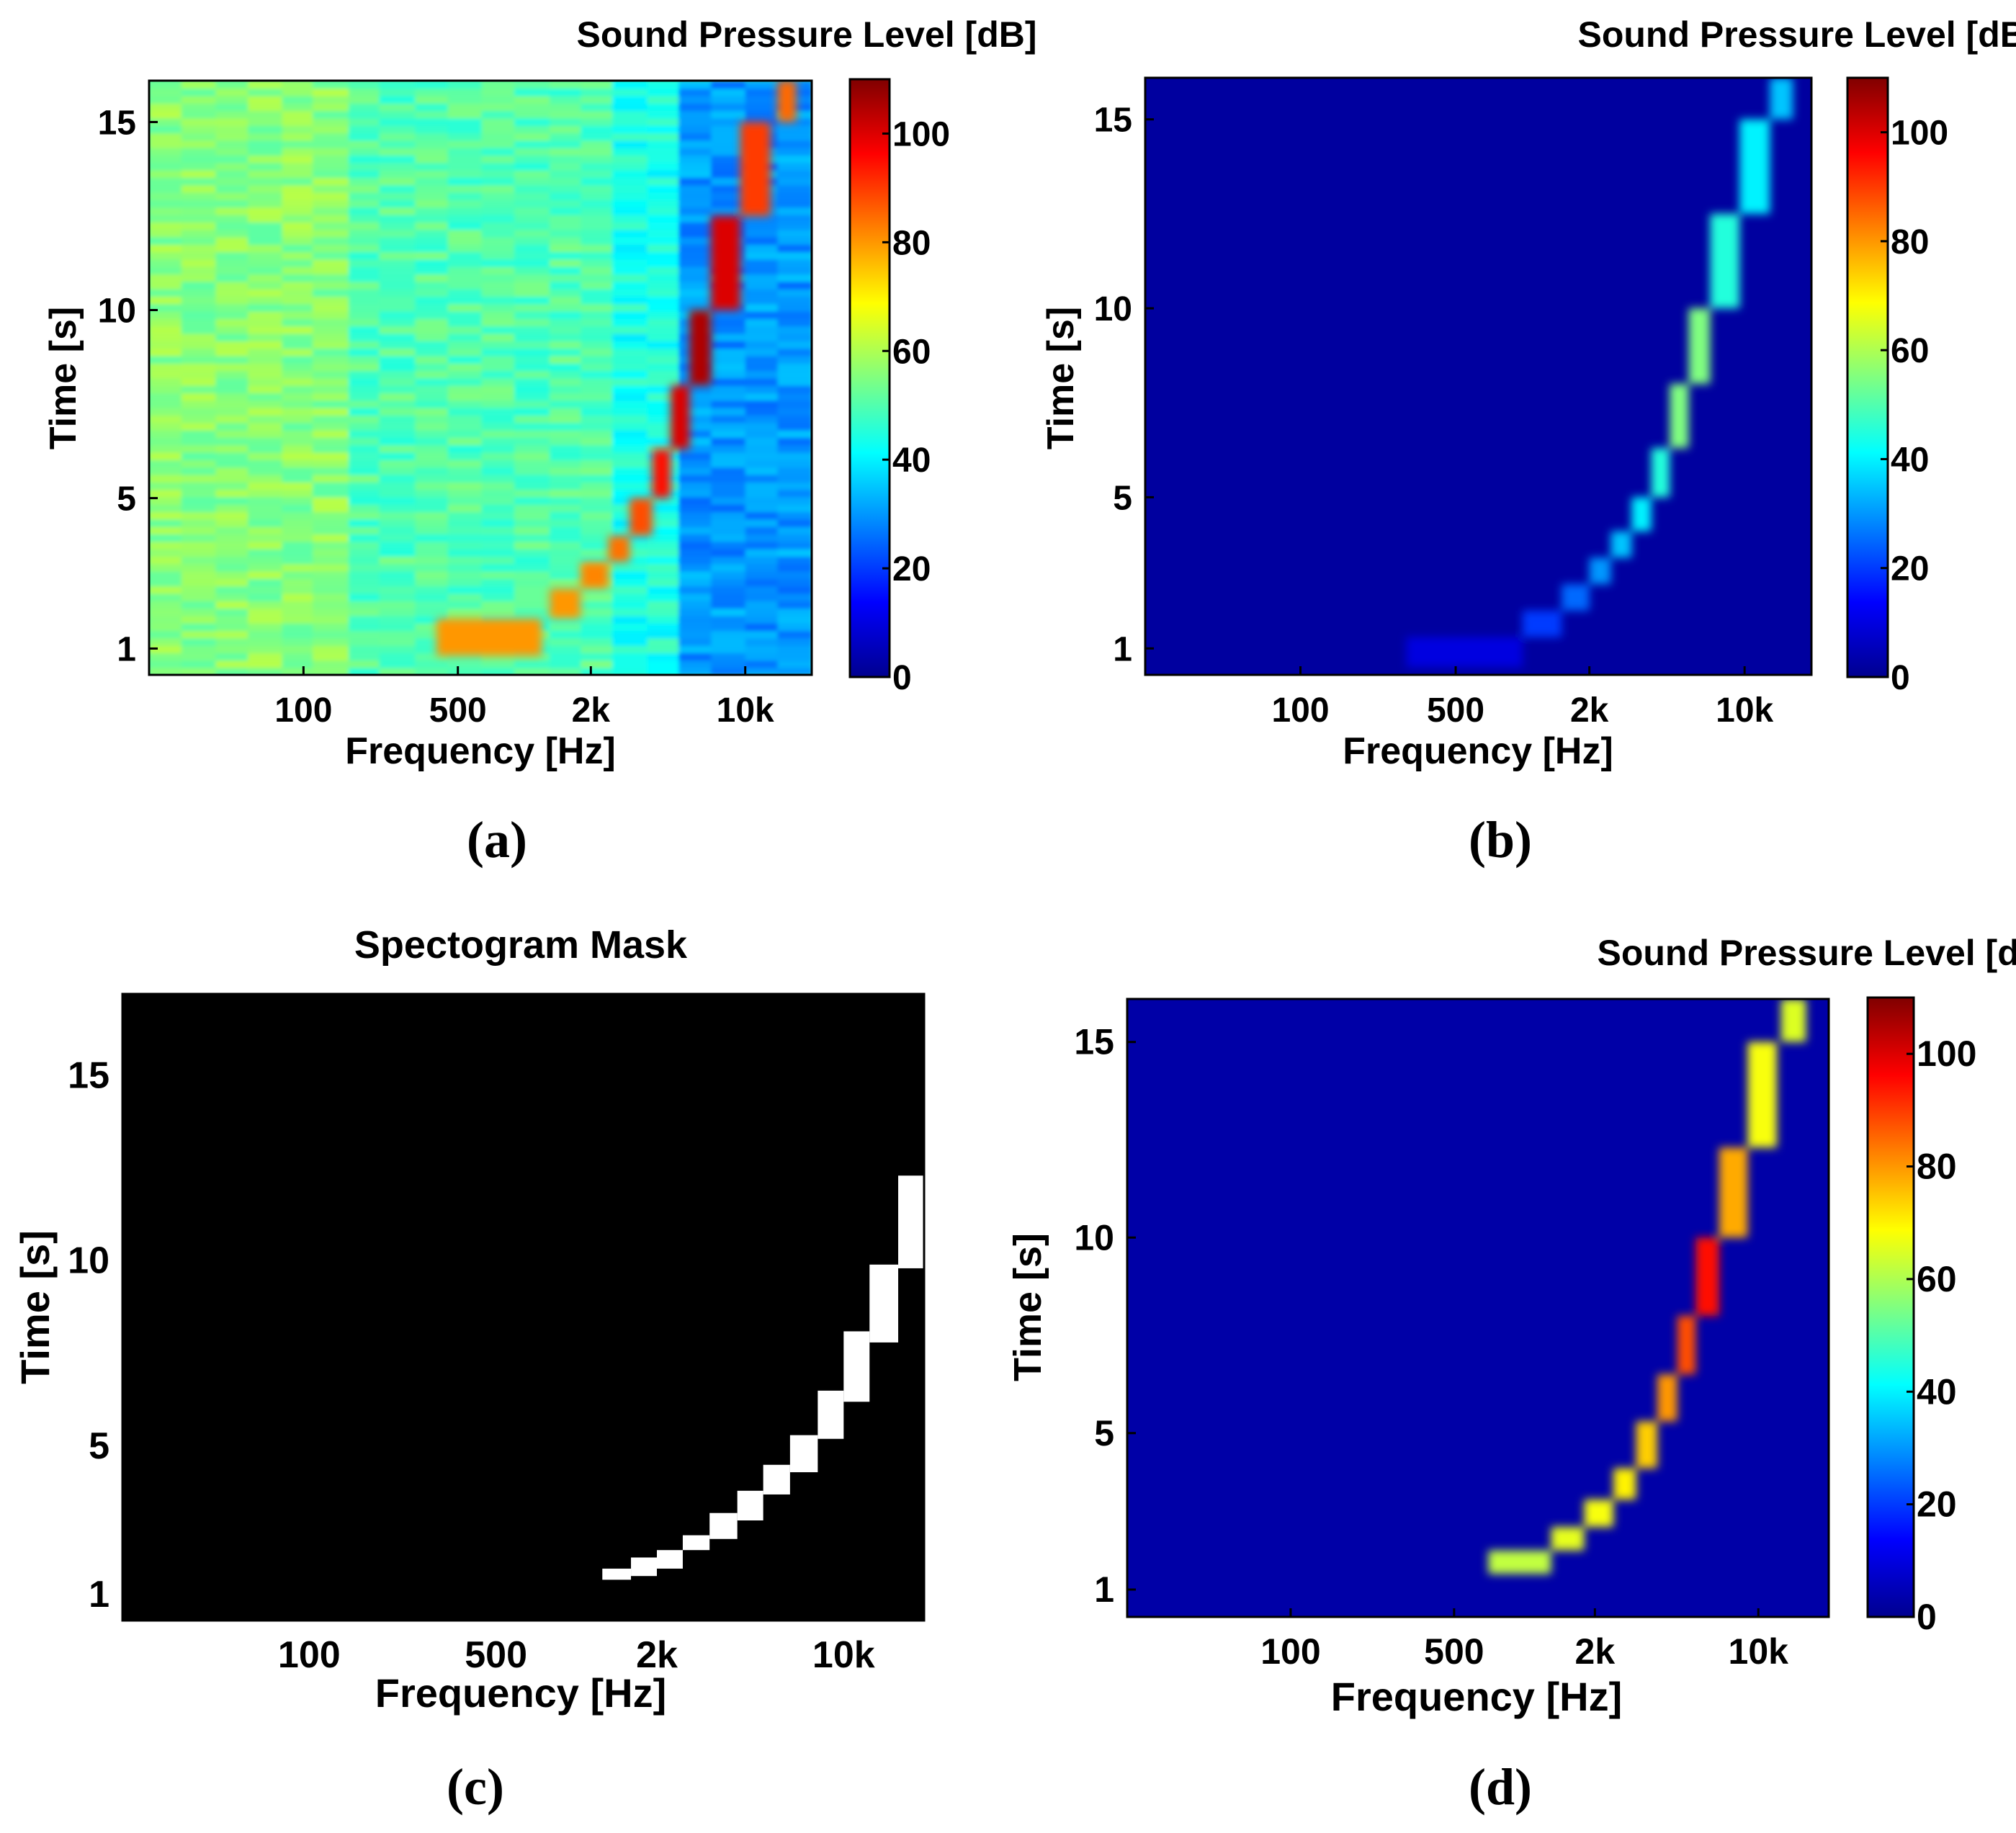 The image size is (2016, 1833). I want to click on x-tick-label: 500, so click(1455, 710).